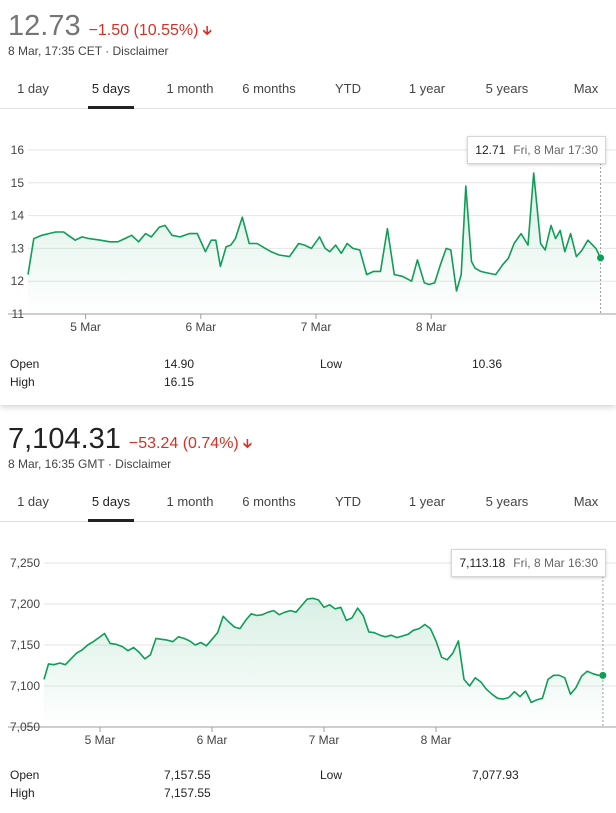 This screenshot has height=813, width=616. What do you see at coordinates (25, 645) in the screenshot?
I see `y-tick-label: 7,150` at bounding box center [25, 645].